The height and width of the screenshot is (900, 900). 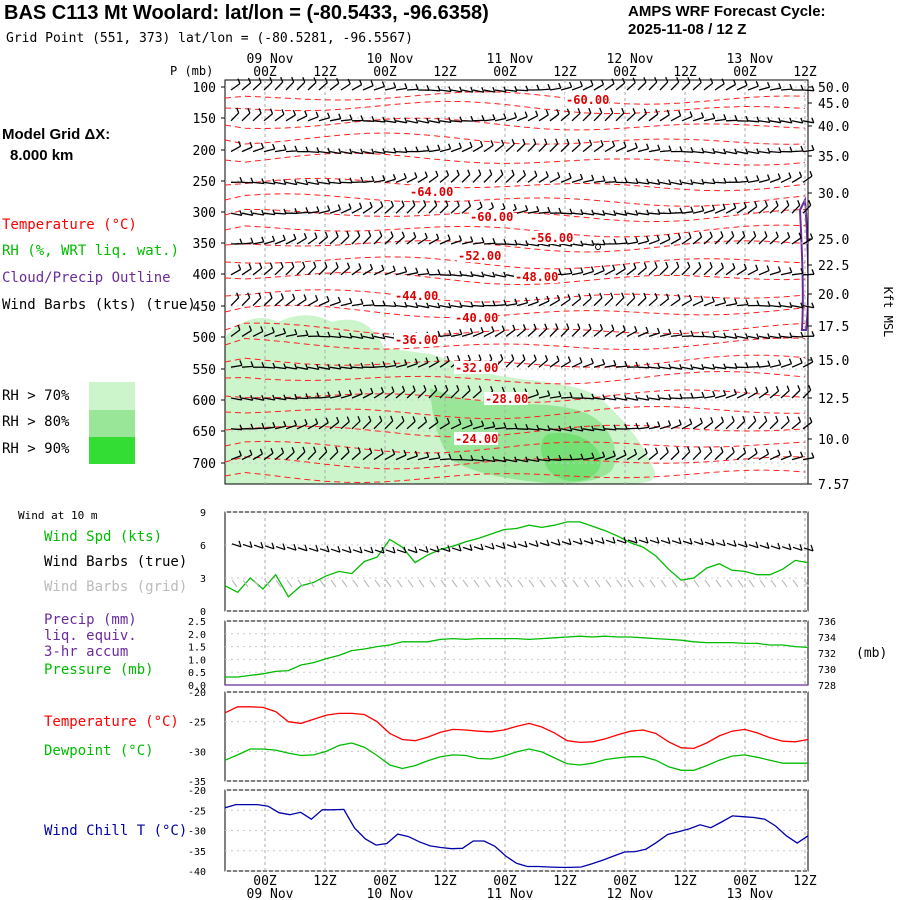 What do you see at coordinates (204, 370) in the screenshot?
I see `pressure-tick-label-9: 550` at bounding box center [204, 370].